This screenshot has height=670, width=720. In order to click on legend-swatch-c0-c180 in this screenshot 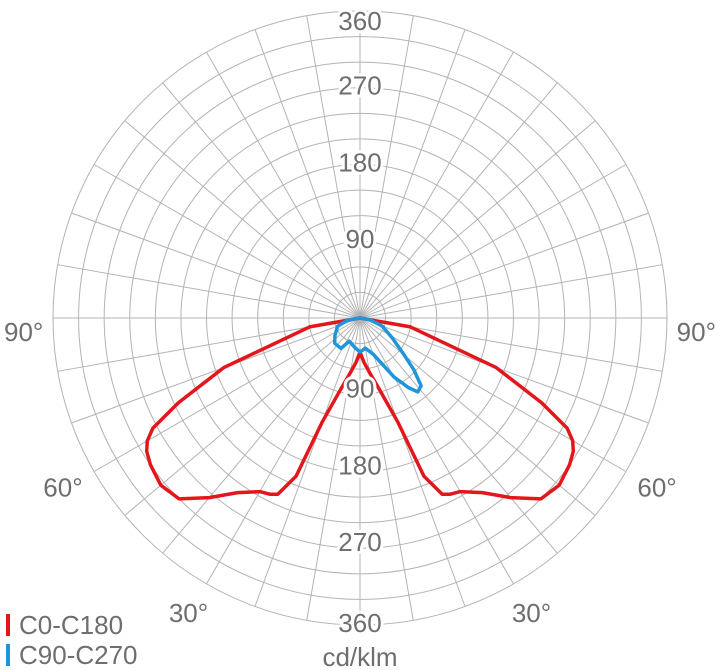, I will do `click(8, 625)`.